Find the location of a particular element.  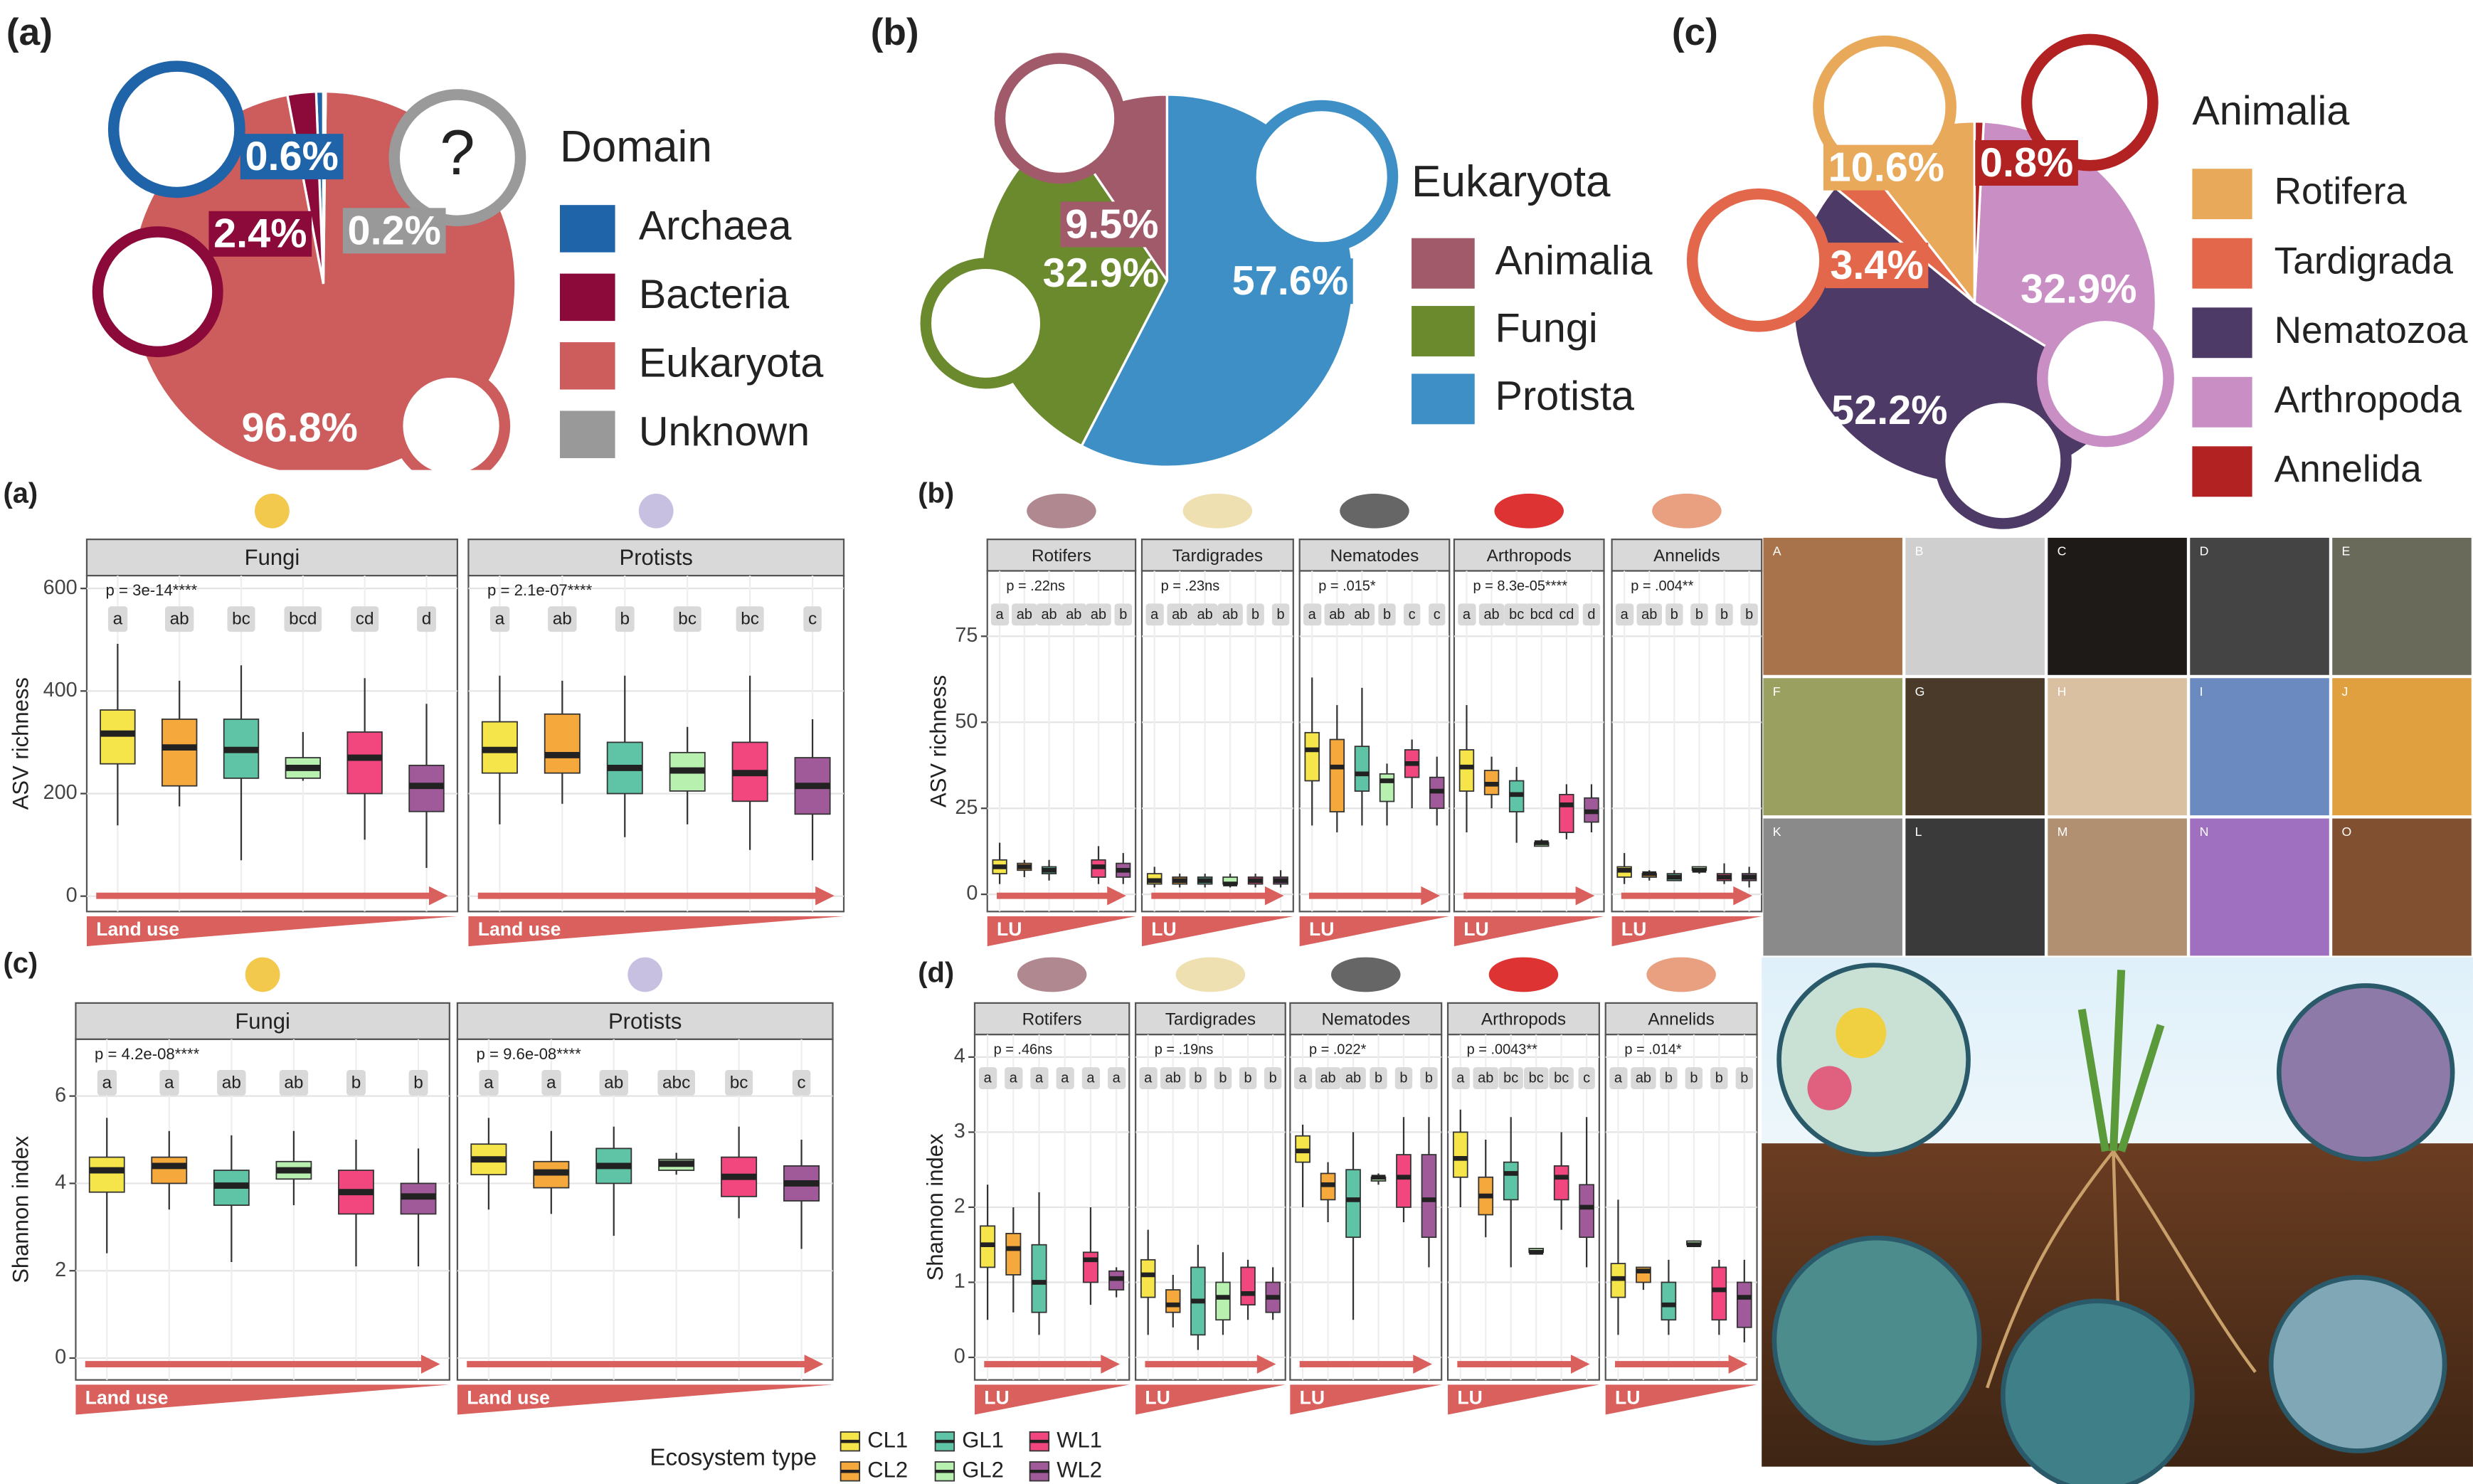

y-tick-label: 6 is located at coordinates (60, 1094).